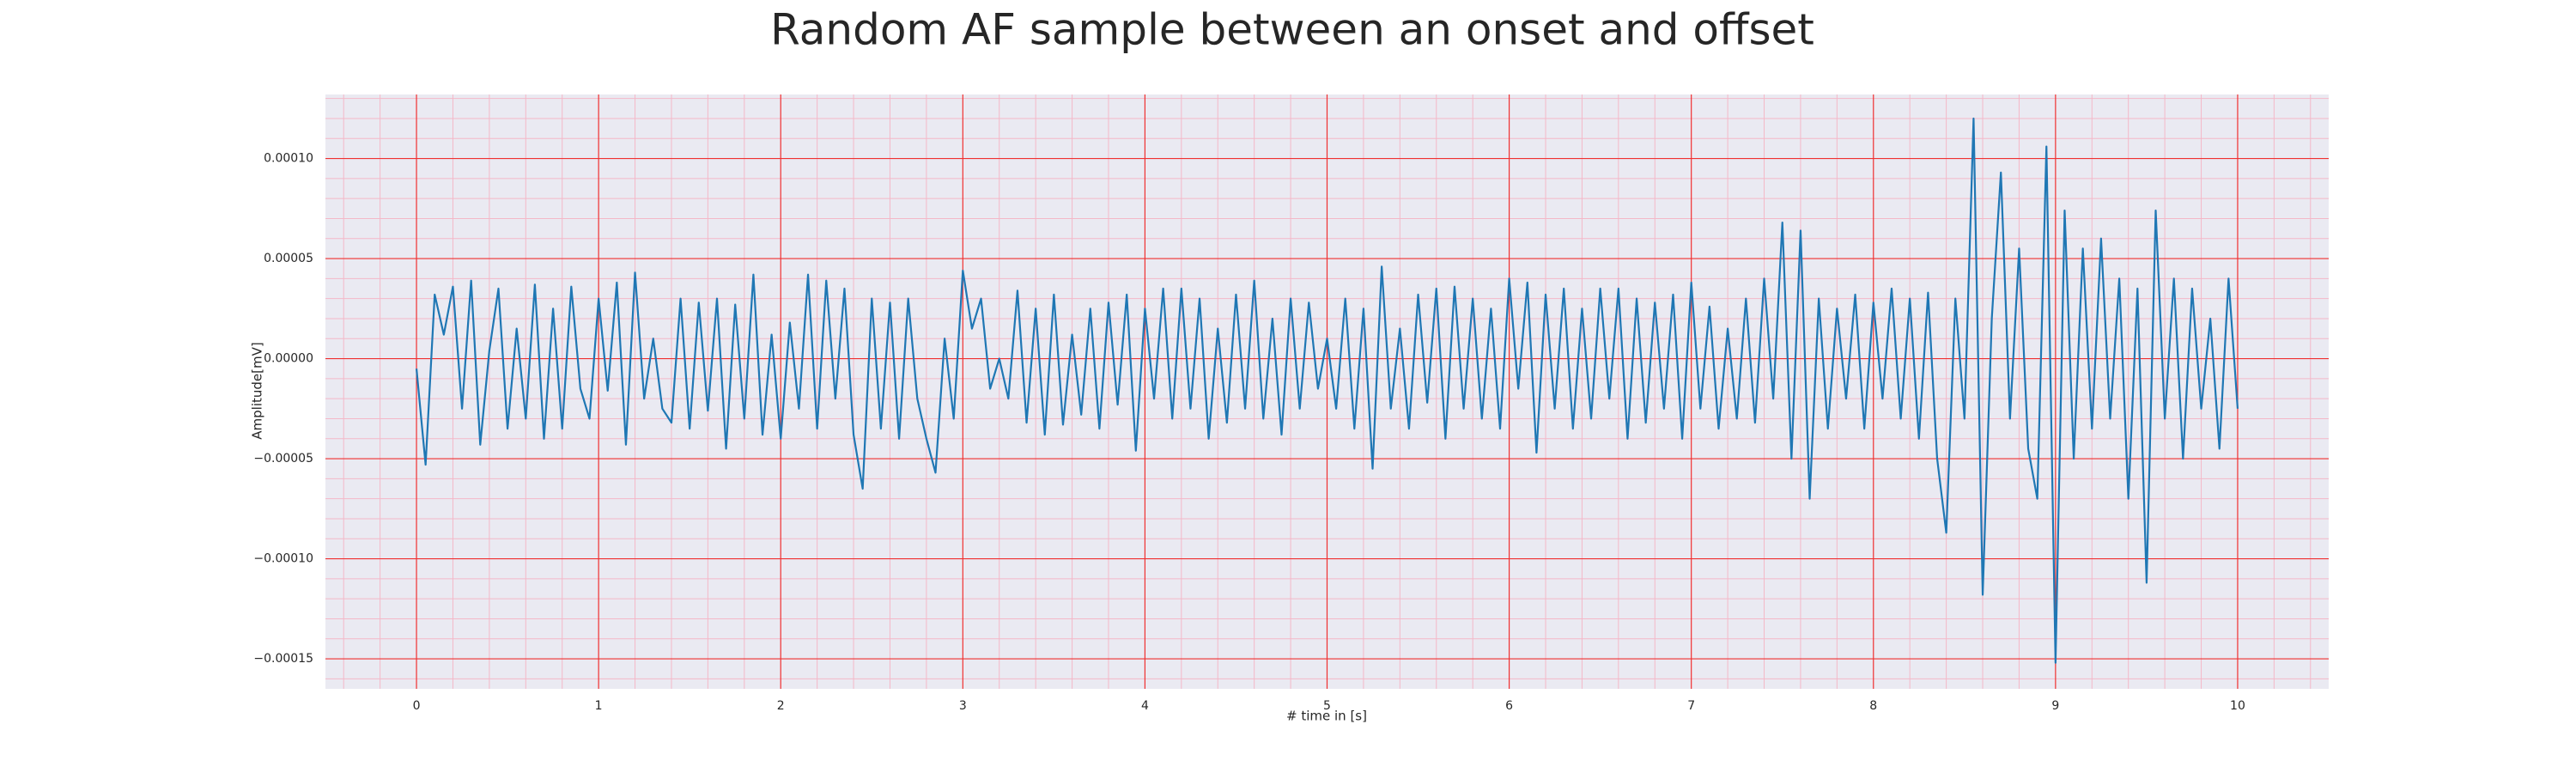 This screenshot has width=2576, height=773. I want to click on x-tick-label: 0, so click(417, 706).